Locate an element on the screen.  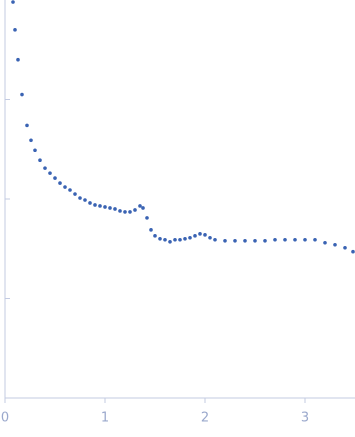
x-tick-label: 1 is located at coordinates (105, 418).